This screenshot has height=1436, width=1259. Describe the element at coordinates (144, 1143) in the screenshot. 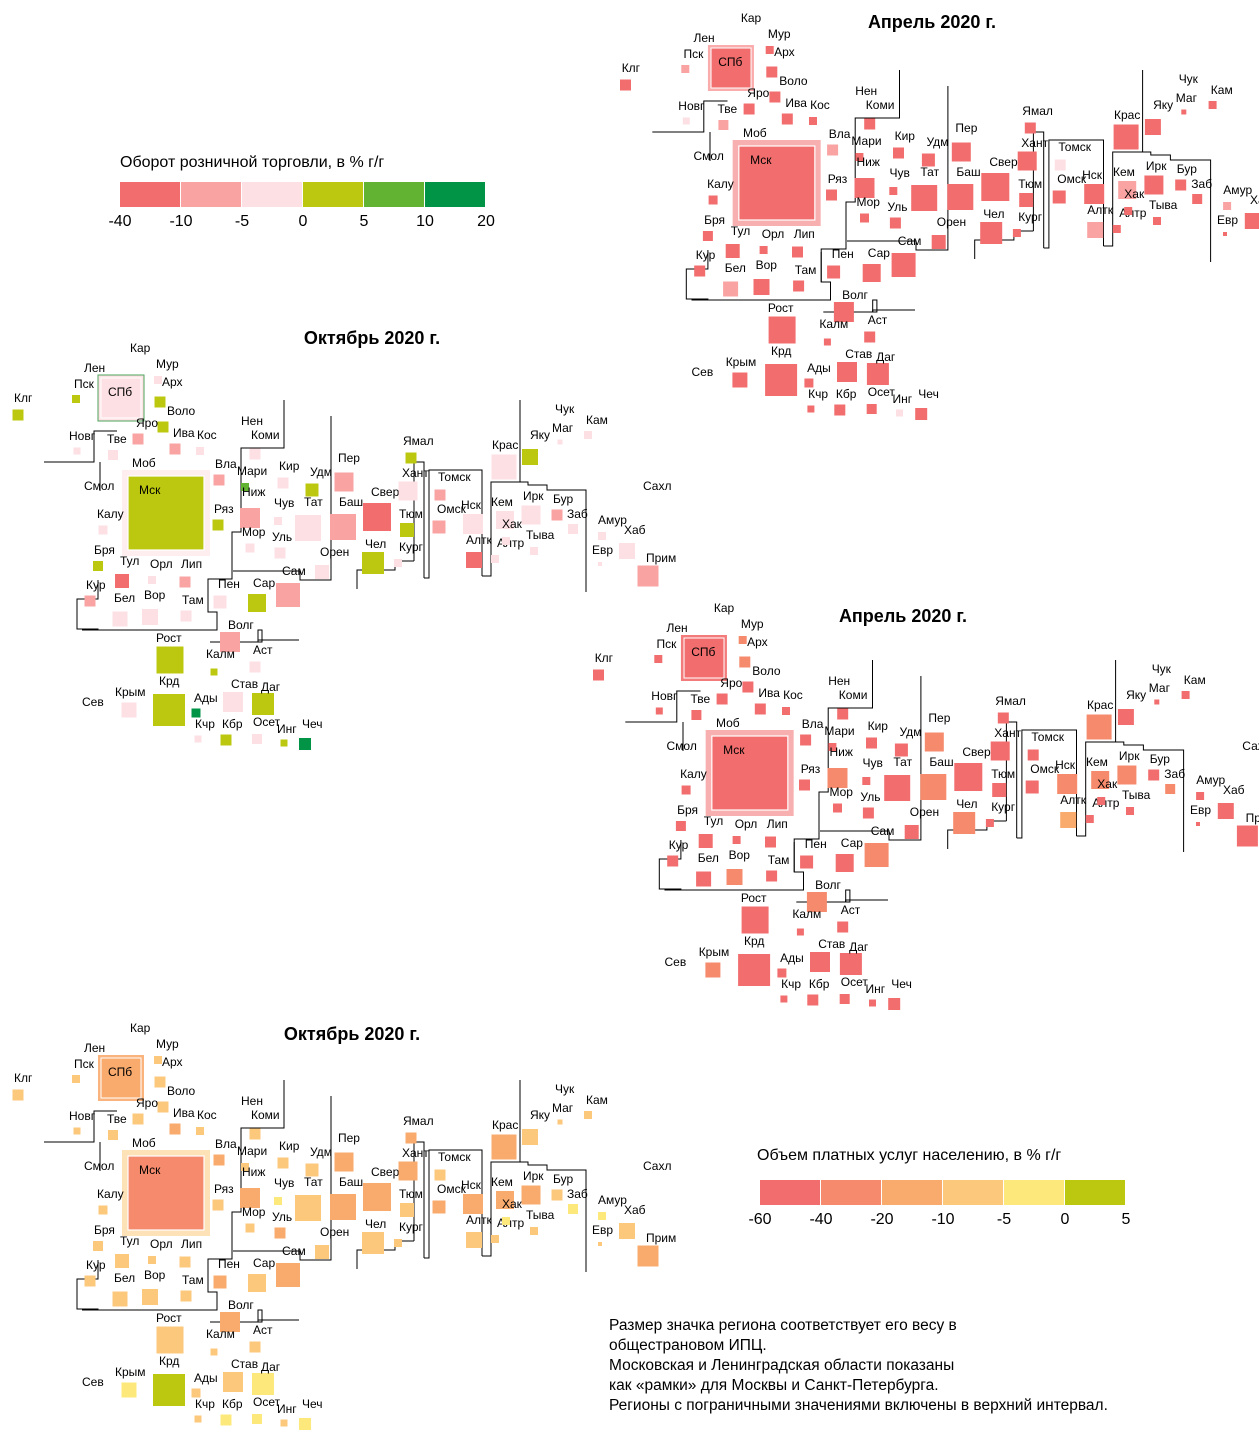

I see `region-label: Моб` at that location.